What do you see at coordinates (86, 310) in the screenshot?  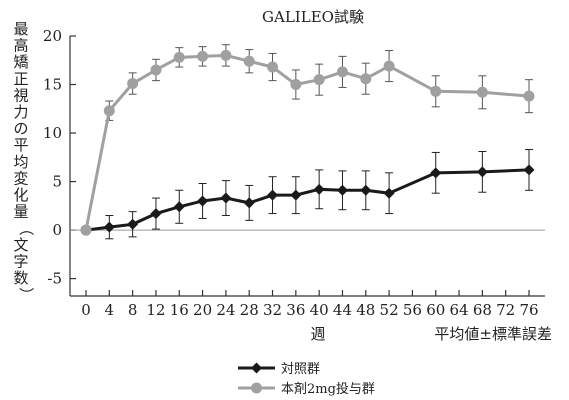 I see `x-tick-label: 0` at bounding box center [86, 310].